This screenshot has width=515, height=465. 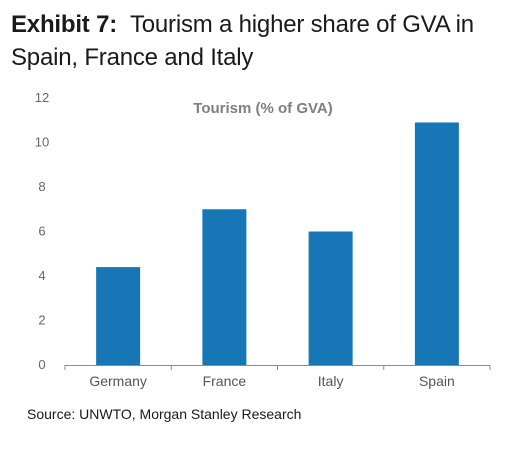 What do you see at coordinates (41, 231) in the screenshot?
I see `y-tick-label: 6` at bounding box center [41, 231].